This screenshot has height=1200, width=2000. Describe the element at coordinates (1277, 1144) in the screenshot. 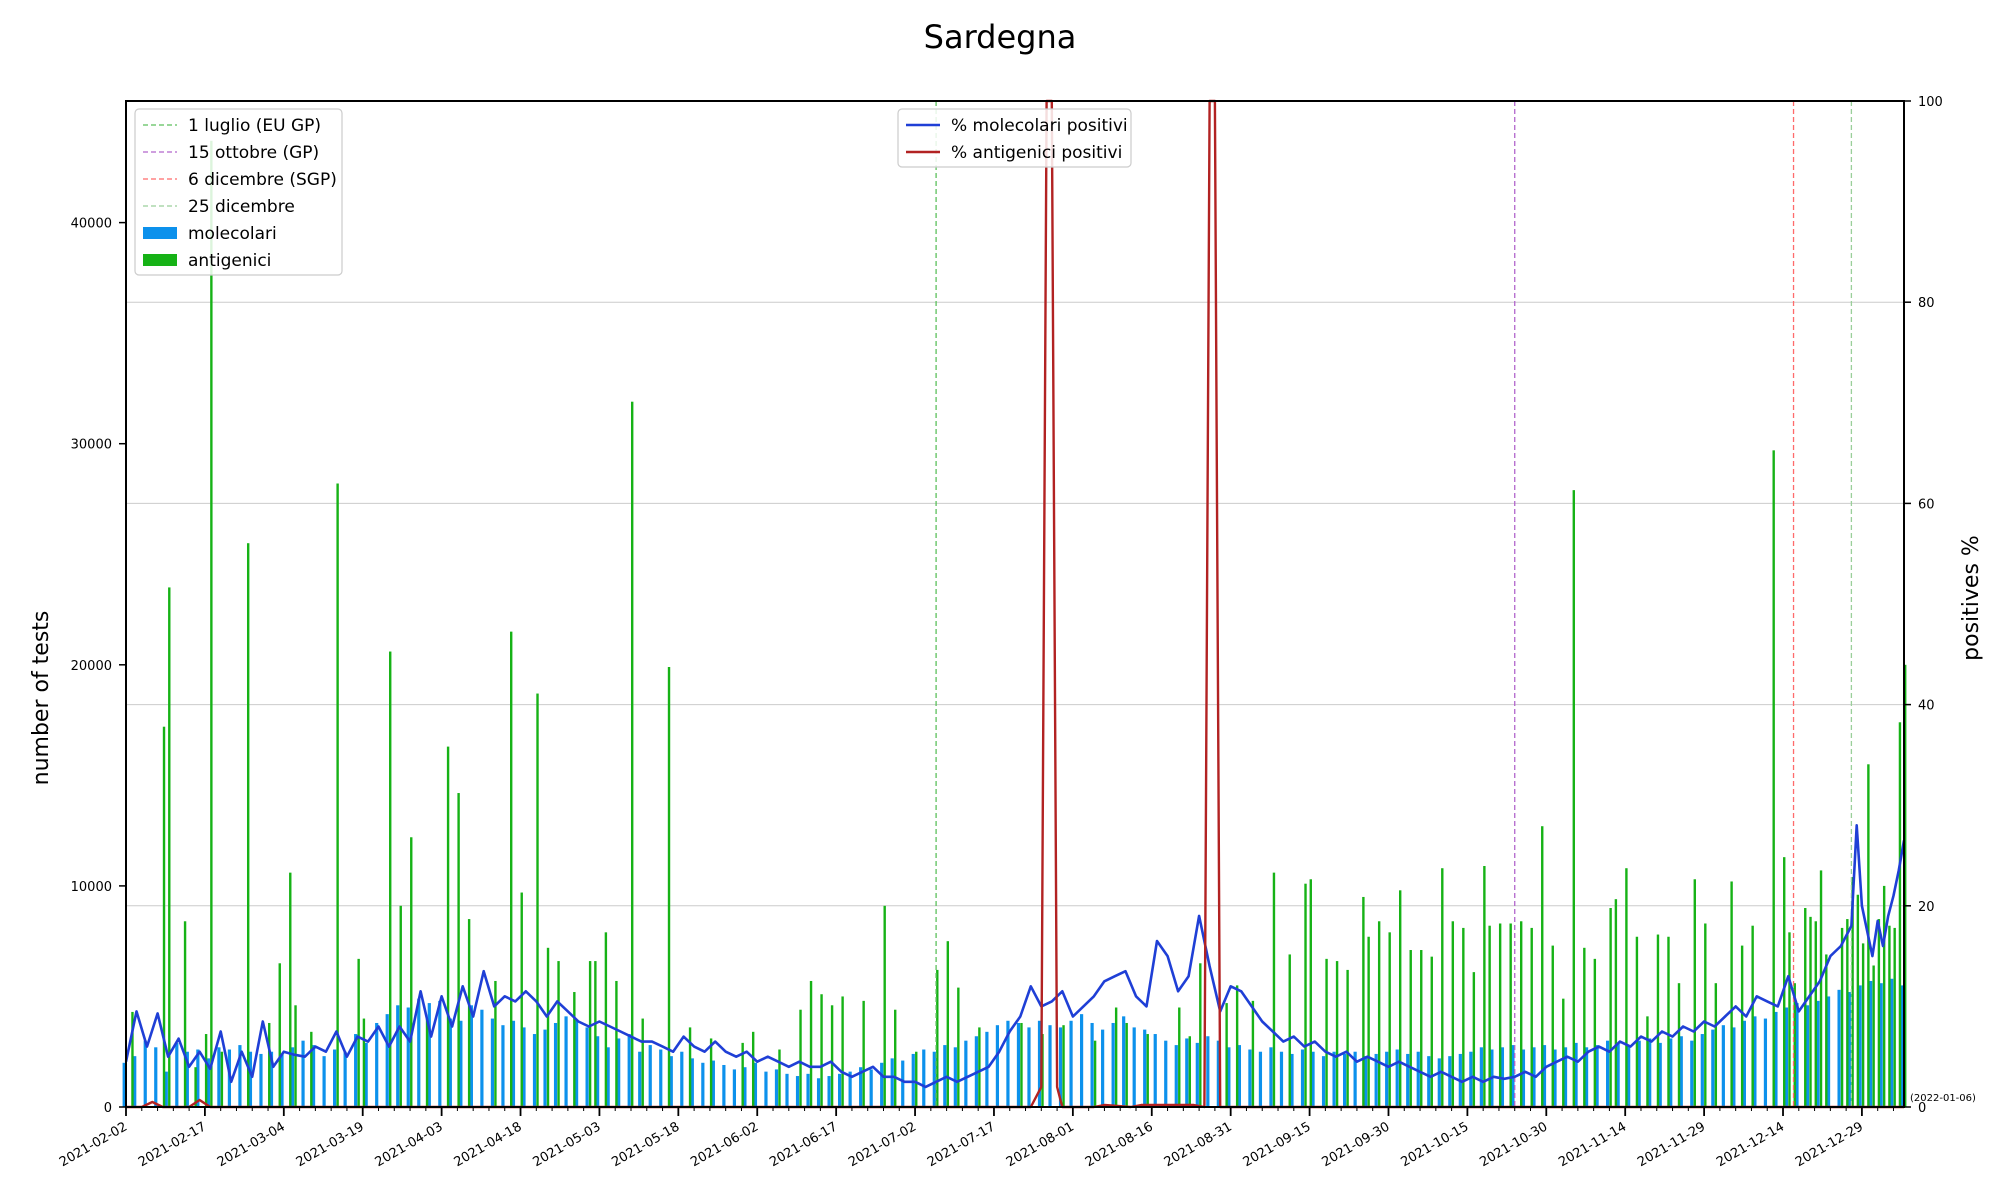

I see `x-tick-label-15: 2021-09-15` at that location.